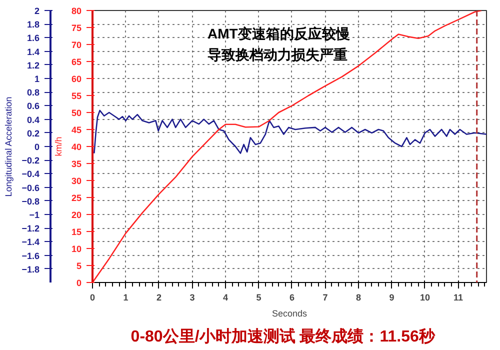  What do you see at coordinates (37, 79) in the screenshot?
I see `y-tick-label: 1` at bounding box center [37, 79].